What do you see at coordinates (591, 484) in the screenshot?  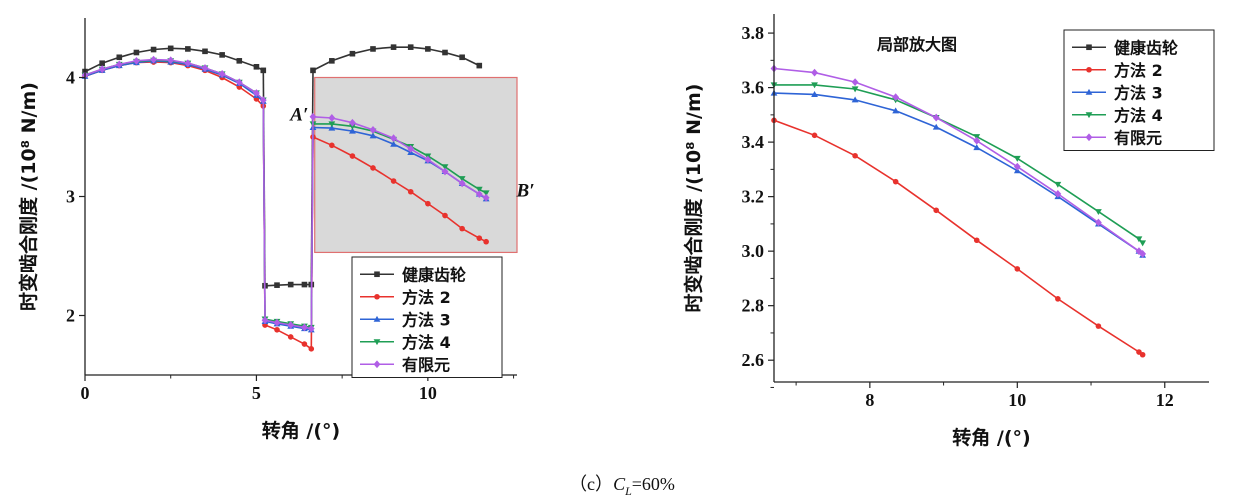 I see `caption-prefix: （c）` at bounding box center [591, 484].